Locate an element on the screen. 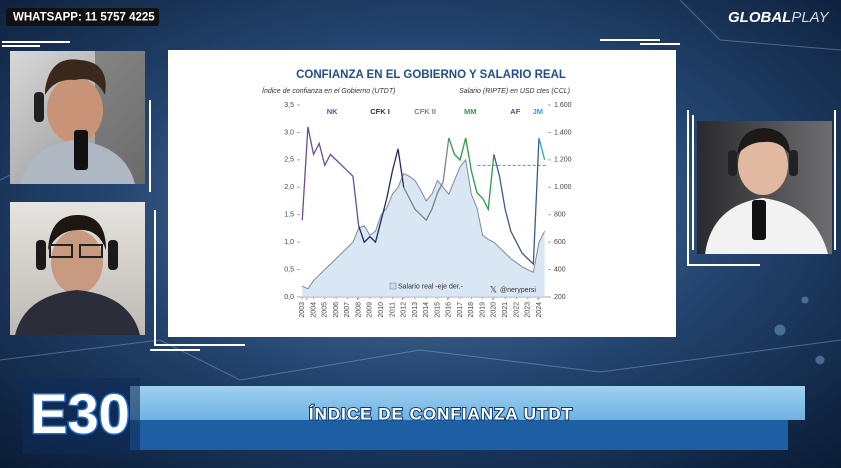 The width and height of the screenshot is (841, 468). y-tick-label: 0,0 is located at coordinates (289, 297).